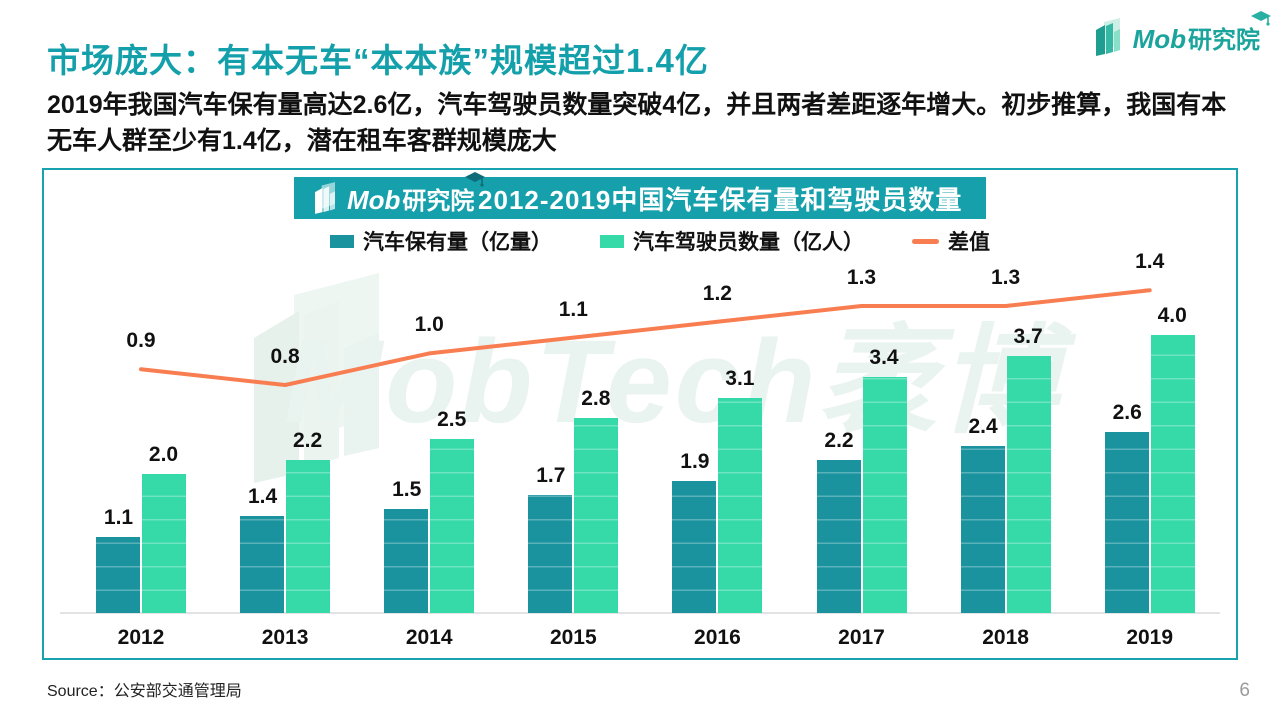  I want to click on gap-line-label-2012: 0.9, so click(141, 341).